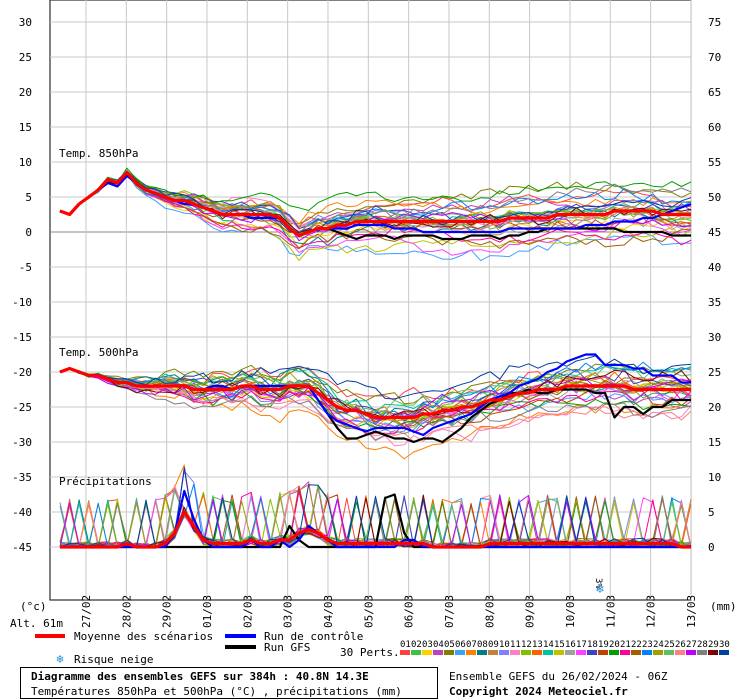 The height and width of the screenshot is (700, 740). I want to click on pert-legend-label: 24, so click(658, 645).